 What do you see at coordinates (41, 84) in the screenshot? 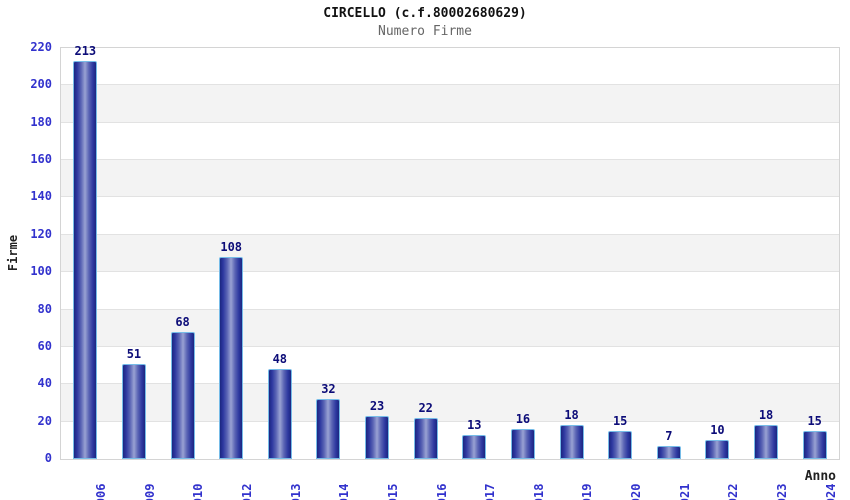
I see `y-tick-label: 200` at bounding box center [41, 84].